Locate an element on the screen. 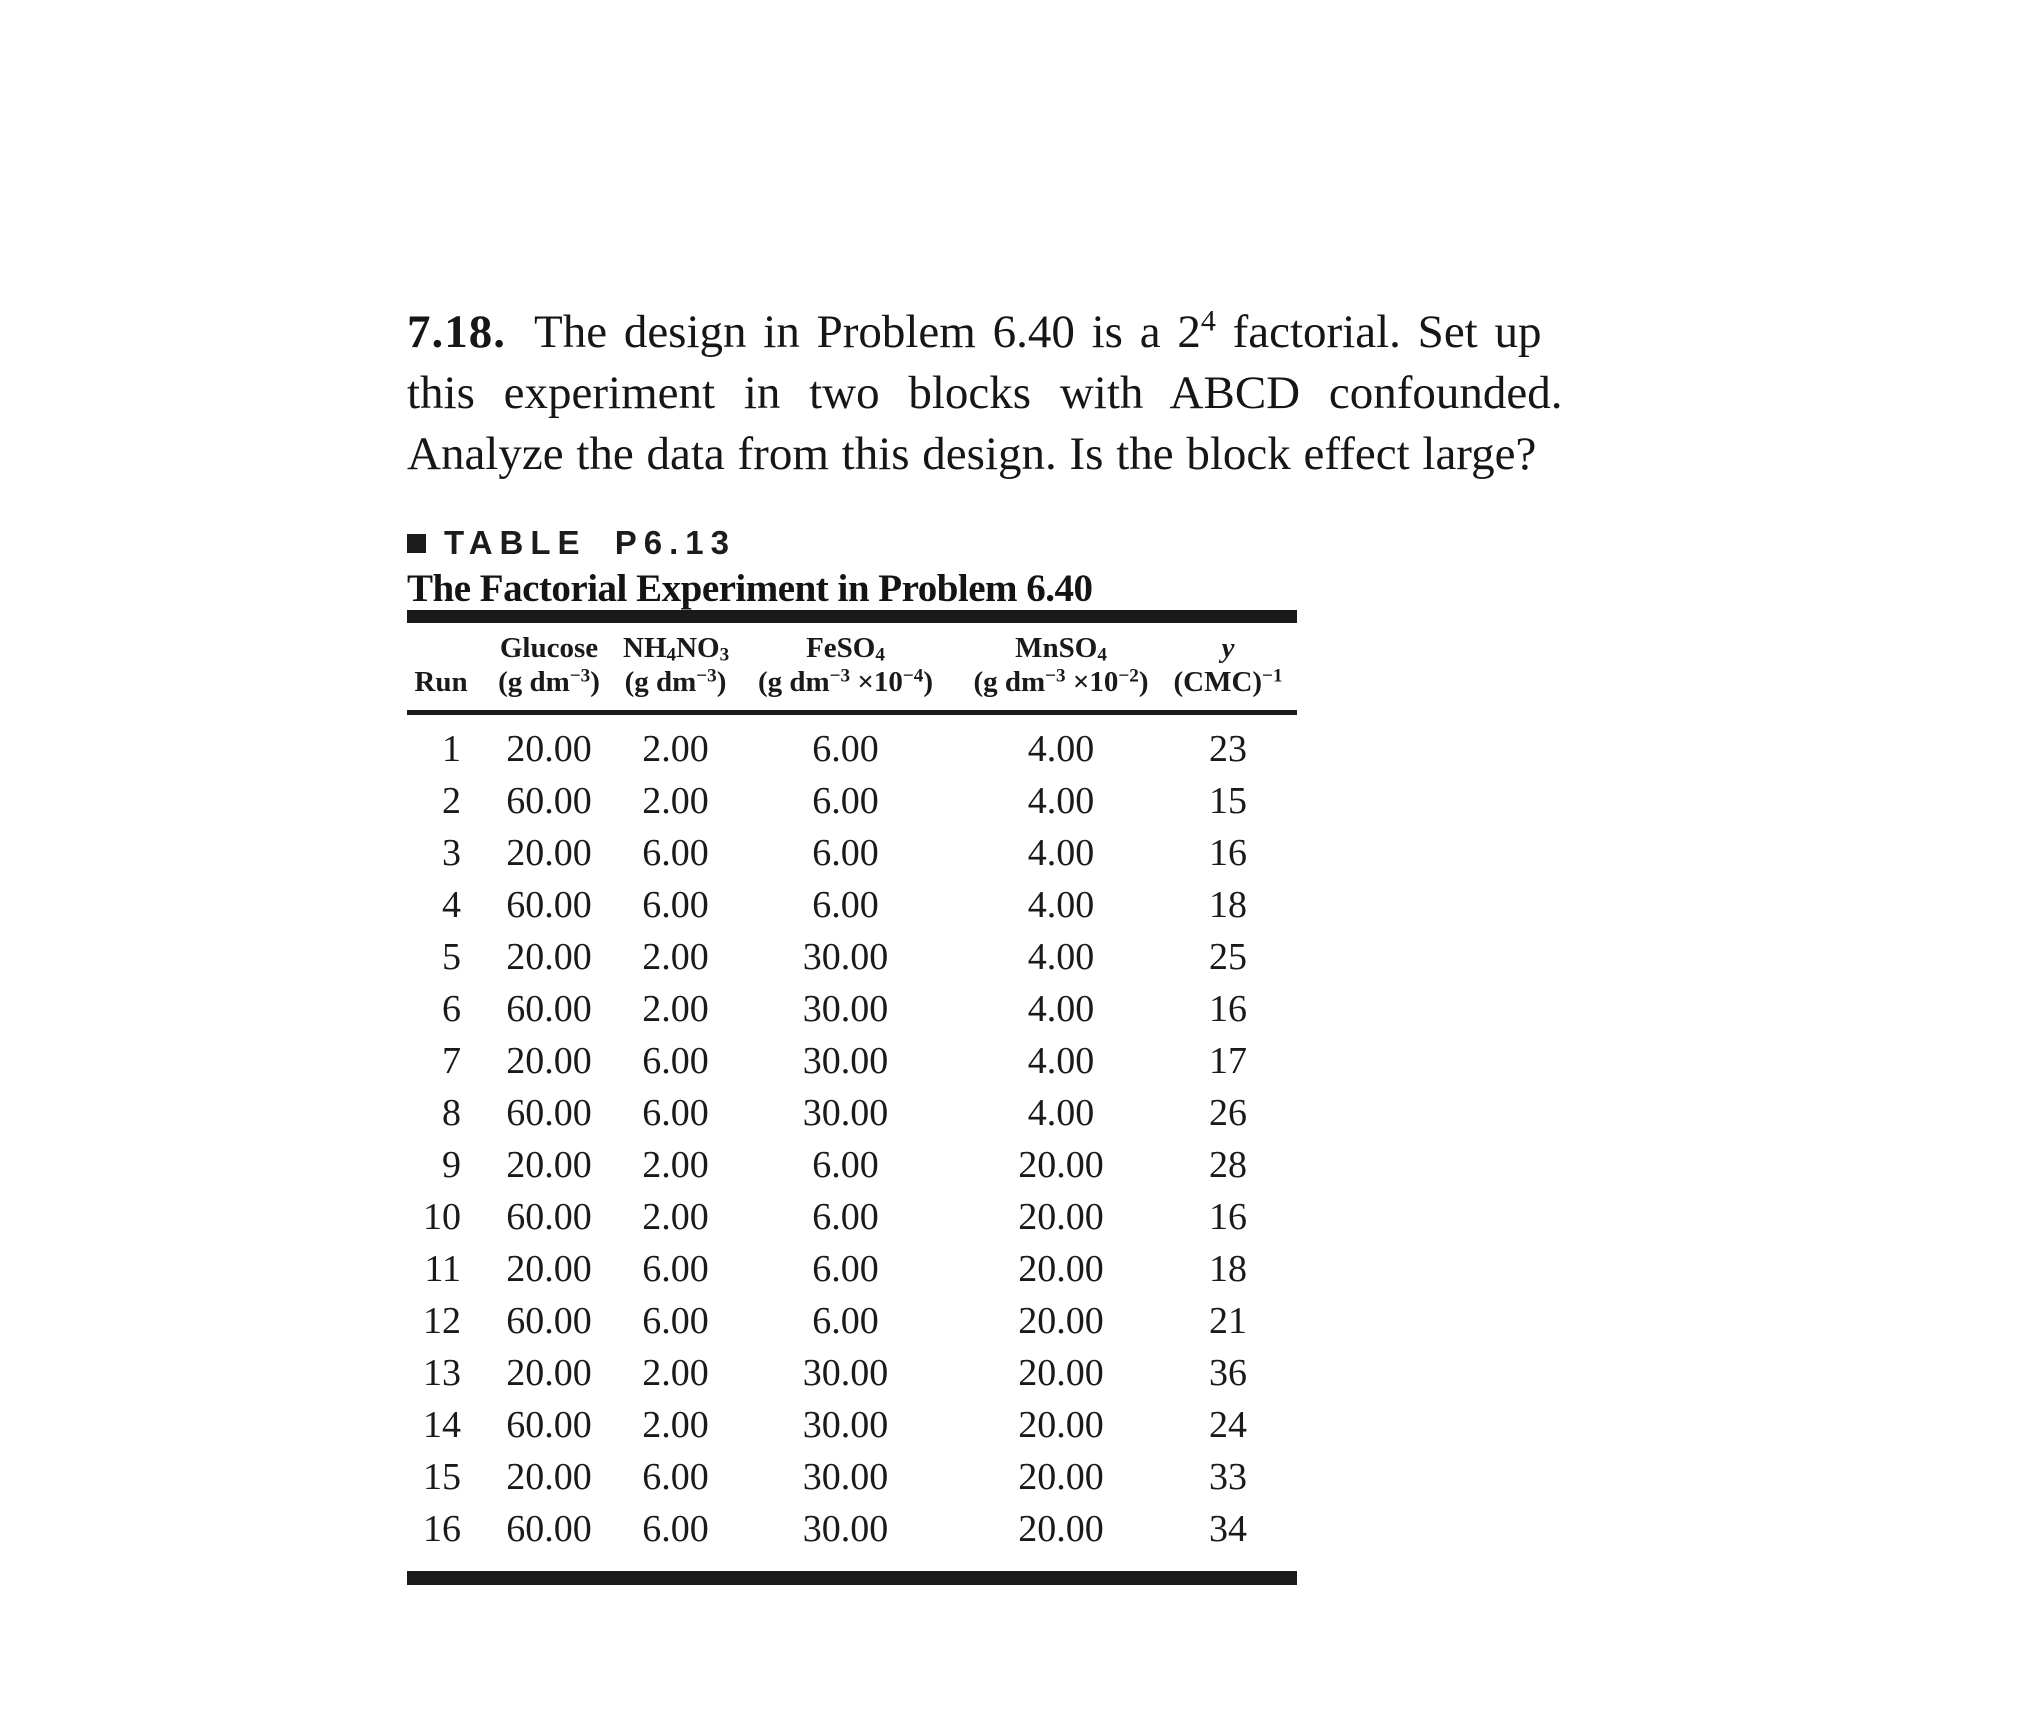  cell-y: 21 is located at coordinates (1228, 1321).